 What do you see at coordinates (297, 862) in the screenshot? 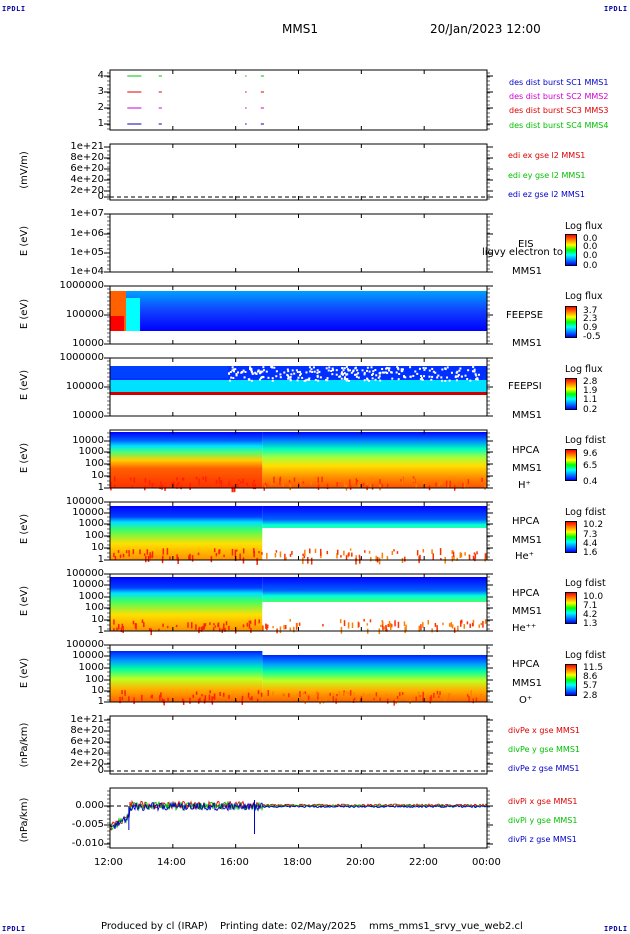
I see `x-tick-1800: 18:00` at bounding box center [297, 862].